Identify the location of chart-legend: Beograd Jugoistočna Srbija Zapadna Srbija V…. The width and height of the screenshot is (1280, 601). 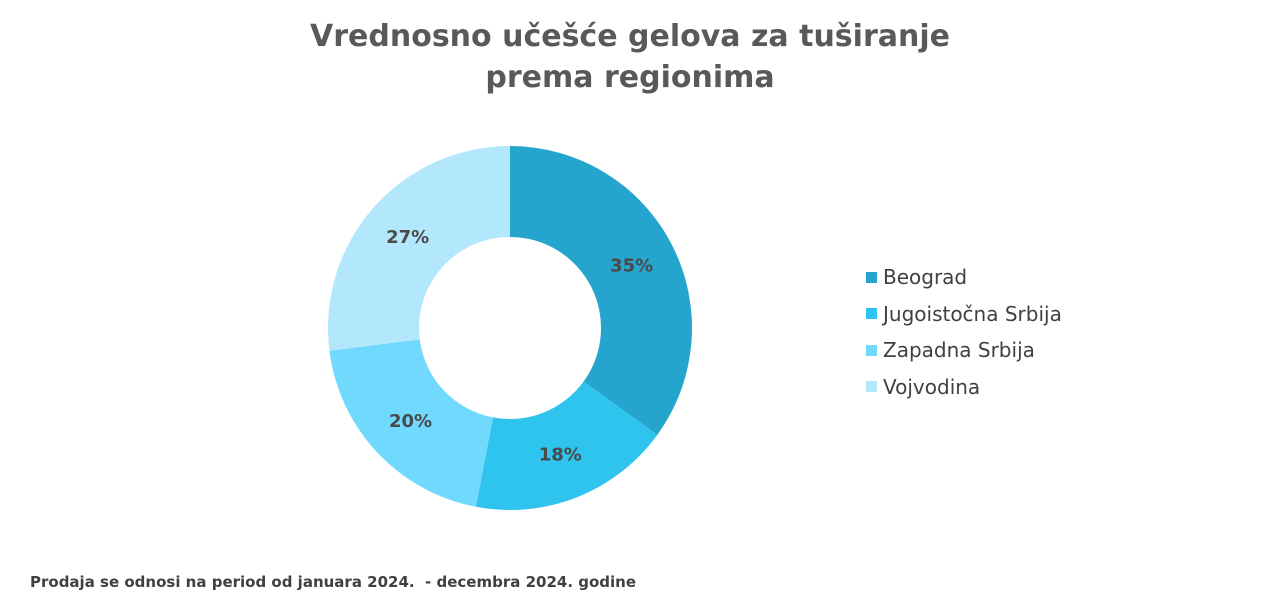
(996, 332).